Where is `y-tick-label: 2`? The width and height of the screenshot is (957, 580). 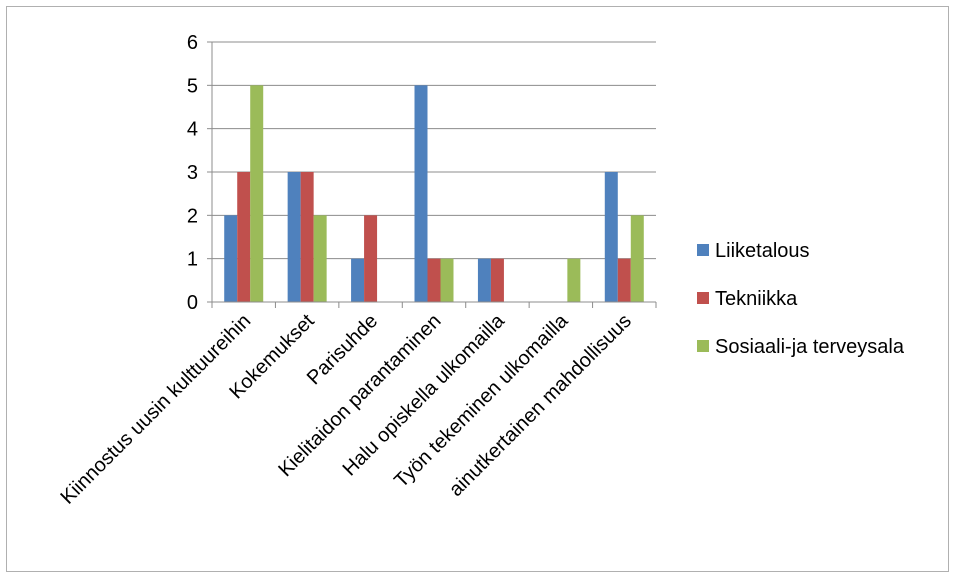 y-tick-label: 2 is located at coordinates (192, 216).